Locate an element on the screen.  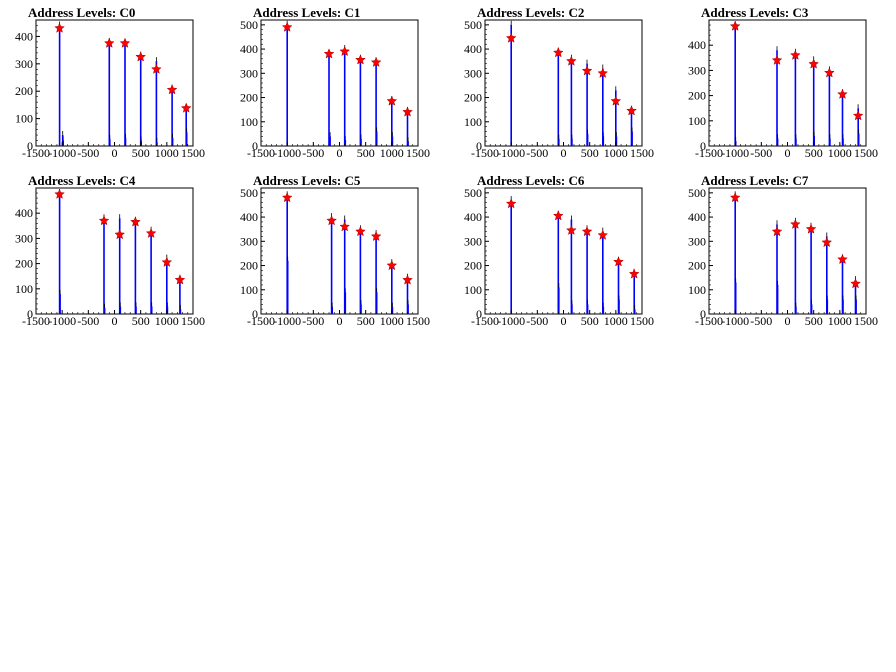
x-tick-label: -500 is located at coordinates (761, 153).